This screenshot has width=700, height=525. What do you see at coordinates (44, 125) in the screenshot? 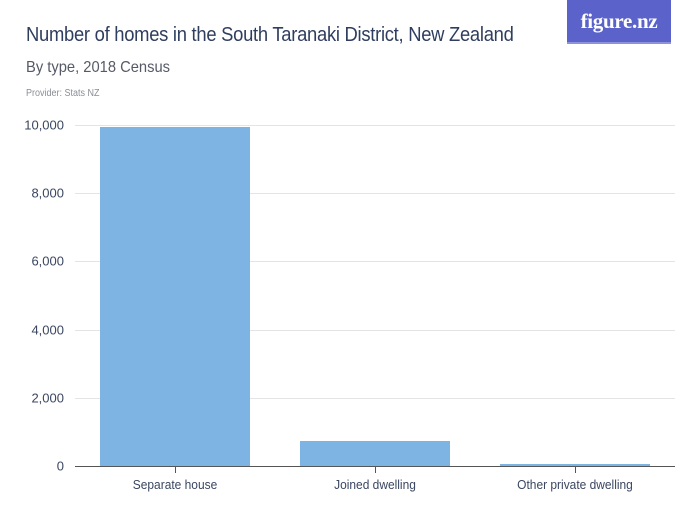
I see `y-tick-label: 10,000` at bounding box center [44, 125].